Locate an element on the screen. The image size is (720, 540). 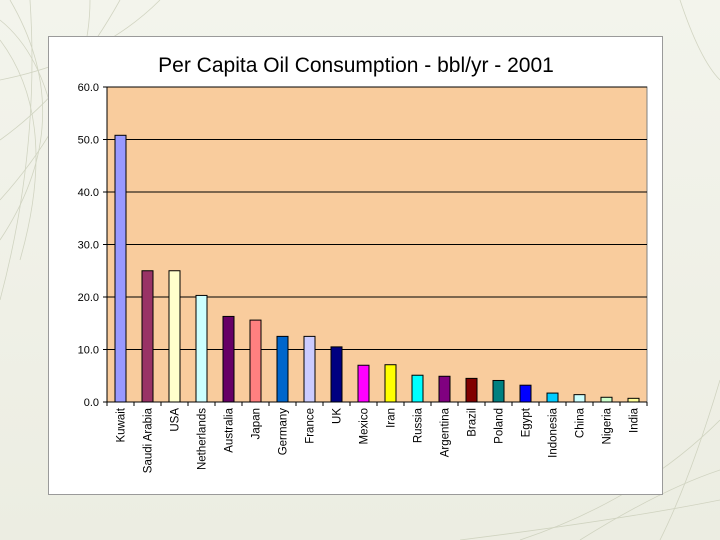
y-tick-label: 30.0 is located at coordinates (88, 246).